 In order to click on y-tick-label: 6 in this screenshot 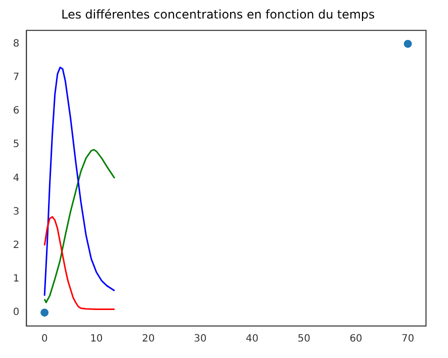, I will do `click(16, 111)`.